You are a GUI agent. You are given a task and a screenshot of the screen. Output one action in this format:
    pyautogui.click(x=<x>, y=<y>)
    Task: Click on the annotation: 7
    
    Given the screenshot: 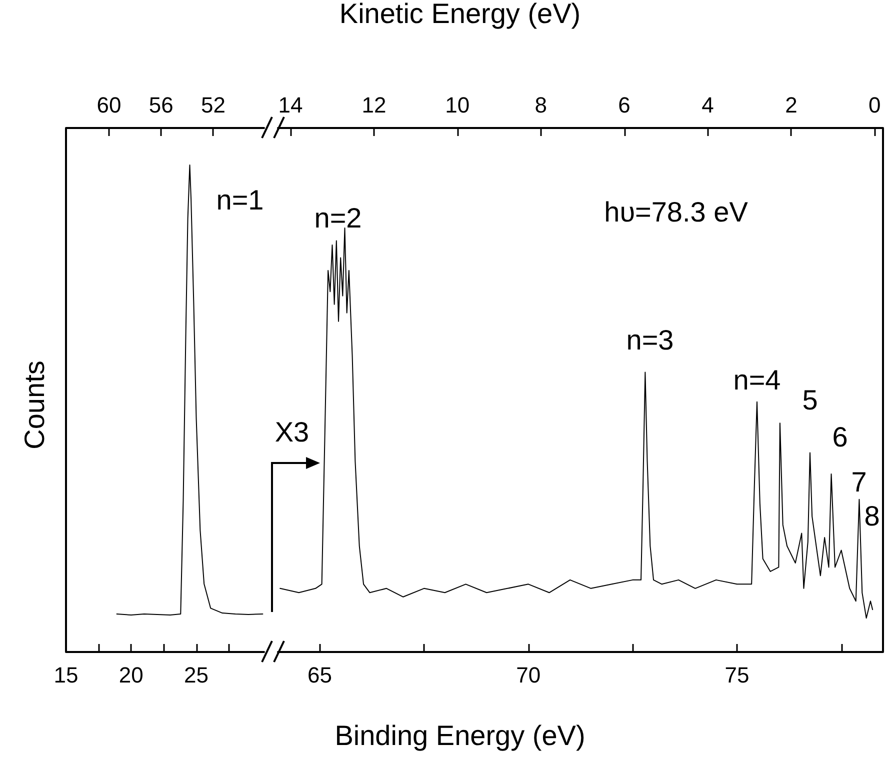 What is the action you would take?
    pyautogui.click(x=859, y=482)
    